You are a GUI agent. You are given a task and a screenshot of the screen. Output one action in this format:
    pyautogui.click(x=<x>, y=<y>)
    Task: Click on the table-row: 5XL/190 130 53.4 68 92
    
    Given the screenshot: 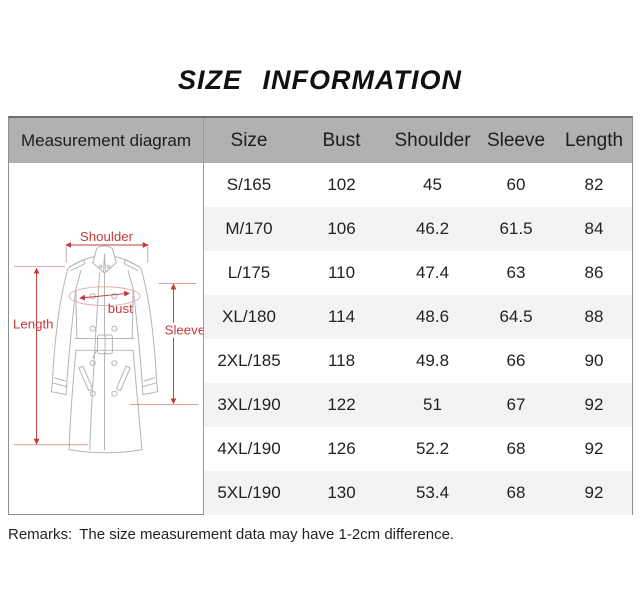 What is the action you would take?
    pyautogui.click(x=418, y=493)
    